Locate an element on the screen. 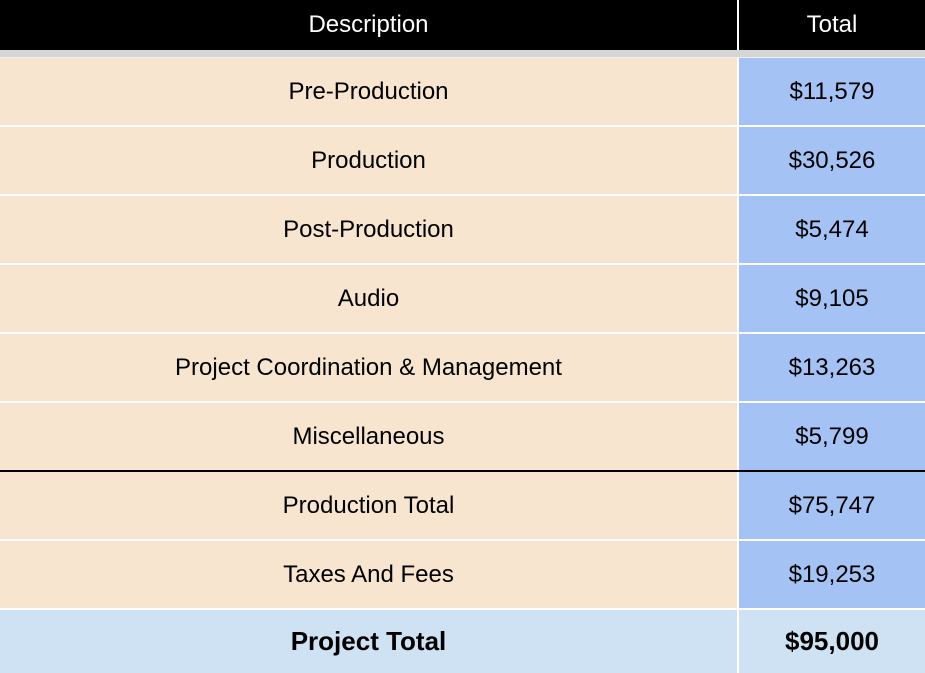 This screenshot has width=925, height=673. project-total-label: Project Total is located at coordinates (369, 641).